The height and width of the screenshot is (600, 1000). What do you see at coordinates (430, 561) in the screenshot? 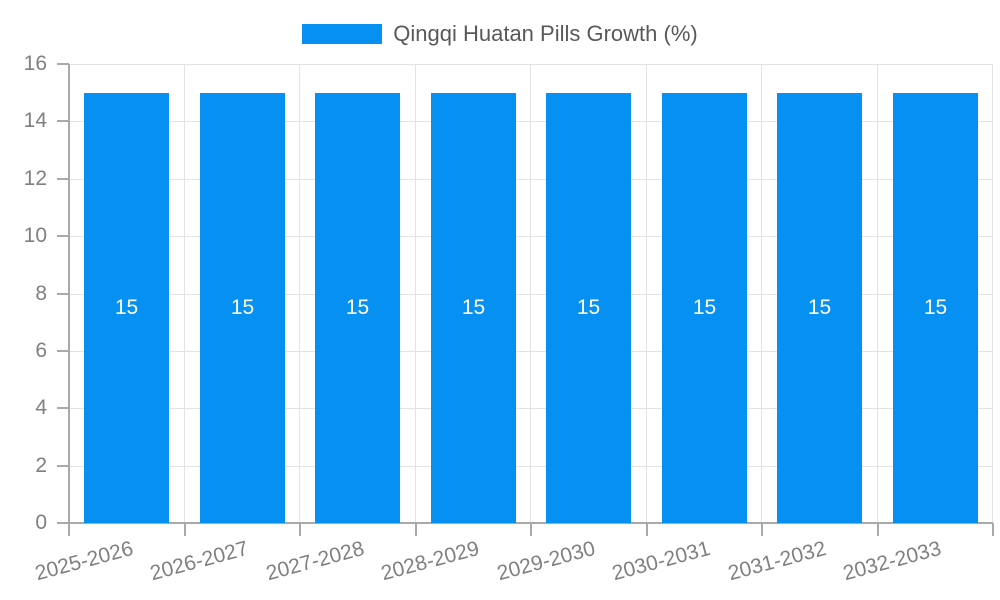
I see `x-tick-label: 2028-2029` at bounding box center [430, 561].